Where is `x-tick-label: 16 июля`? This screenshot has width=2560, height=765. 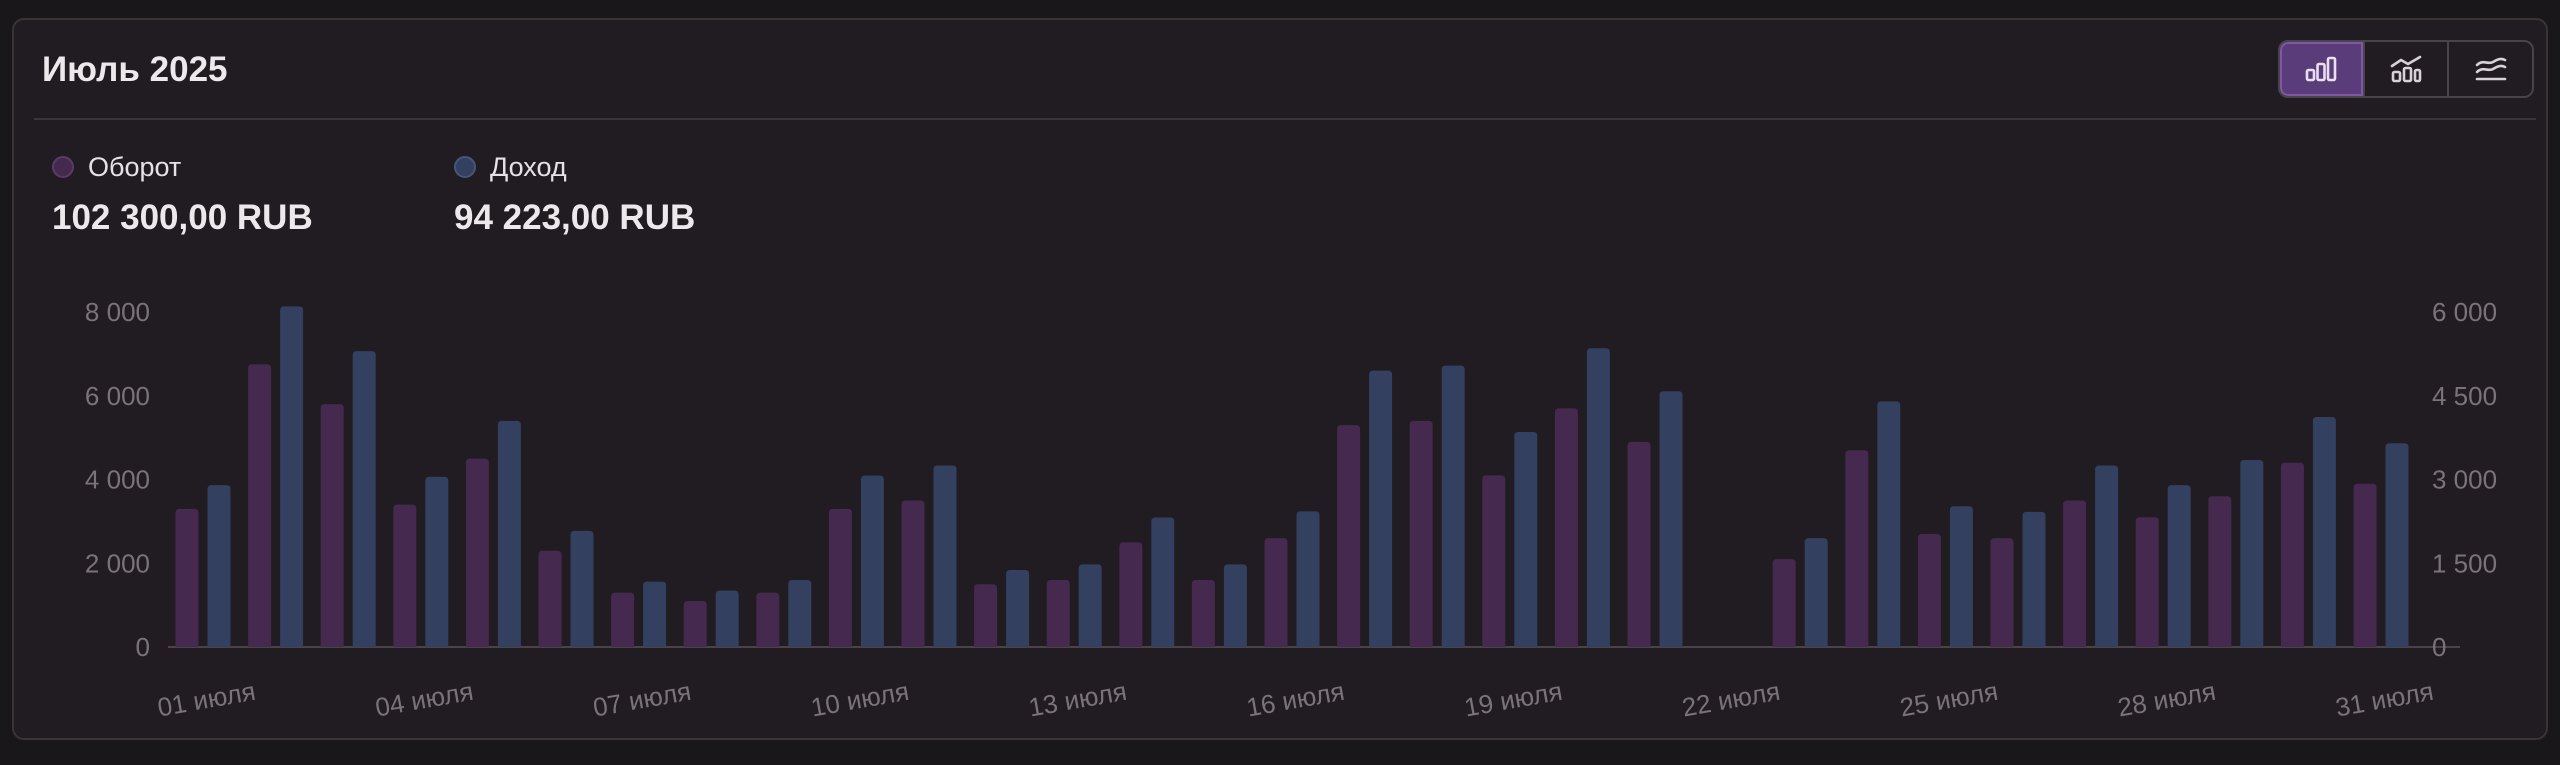
x-tick-label: 16 июля is located at coordinates (1295, 699).